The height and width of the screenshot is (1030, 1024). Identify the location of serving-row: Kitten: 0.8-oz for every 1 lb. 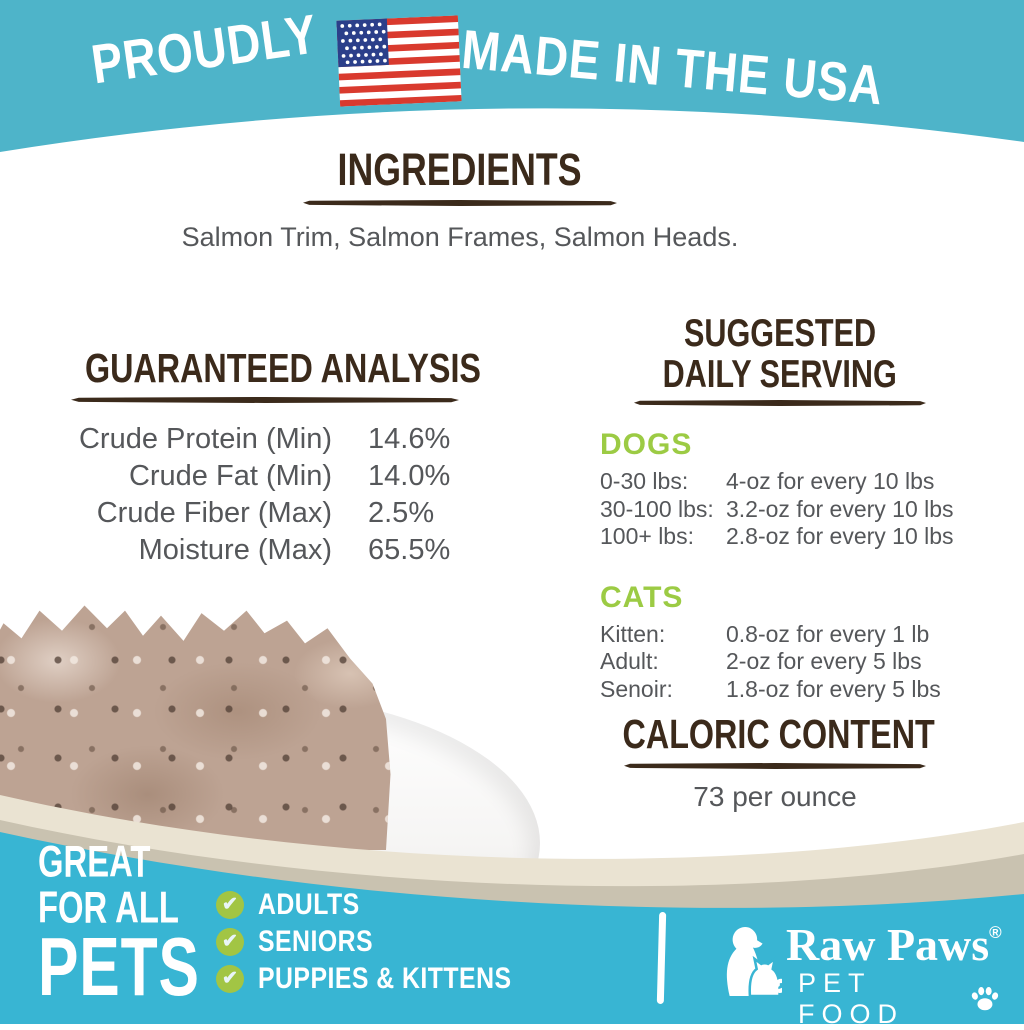
(780, 635).